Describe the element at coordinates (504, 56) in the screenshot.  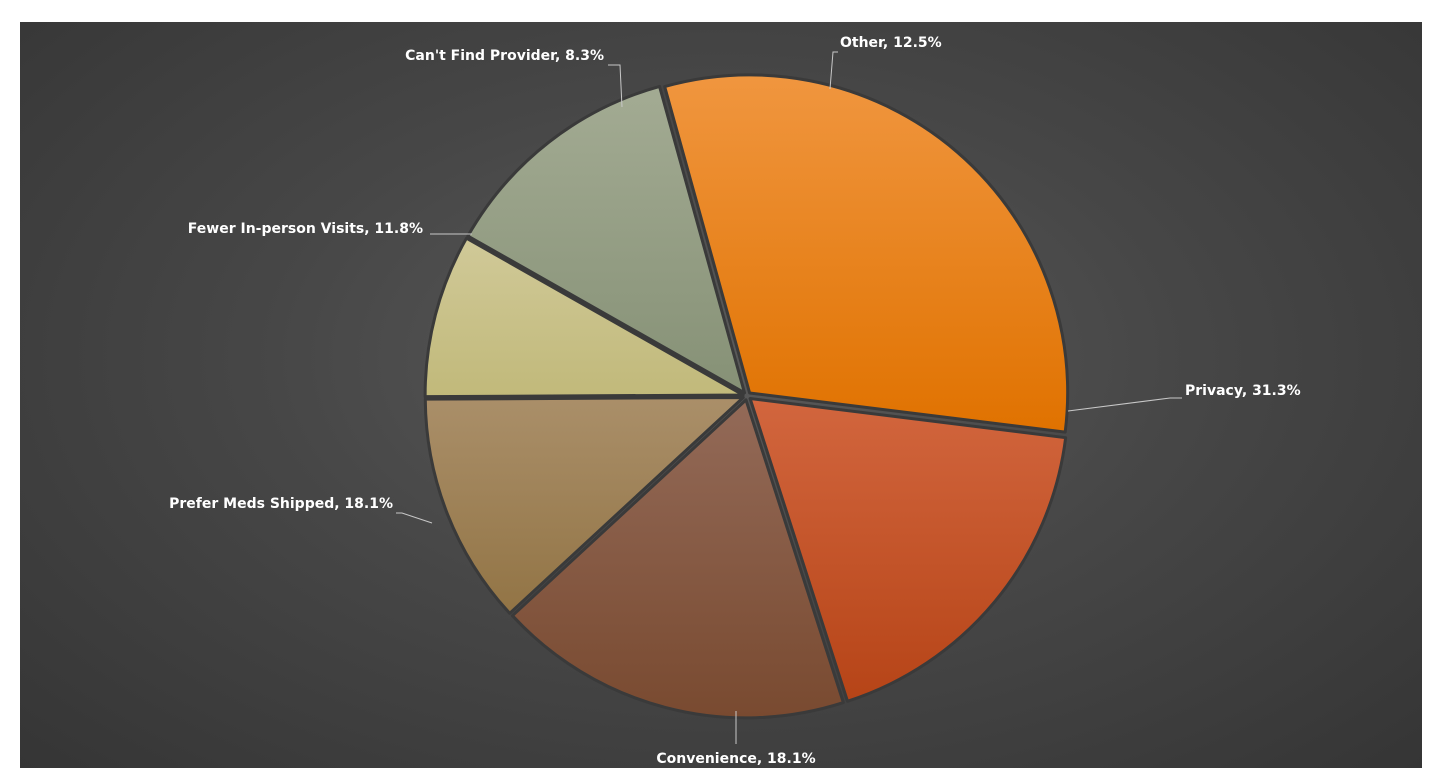
I see `data-label: Can't Find Provider, 8.3%` at that location.